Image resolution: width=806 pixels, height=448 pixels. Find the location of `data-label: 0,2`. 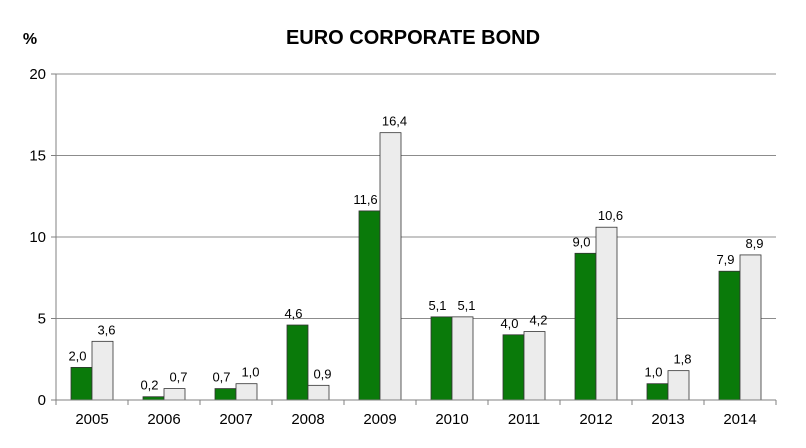

data-label: 0,2 is located at coordinates (149, 385).